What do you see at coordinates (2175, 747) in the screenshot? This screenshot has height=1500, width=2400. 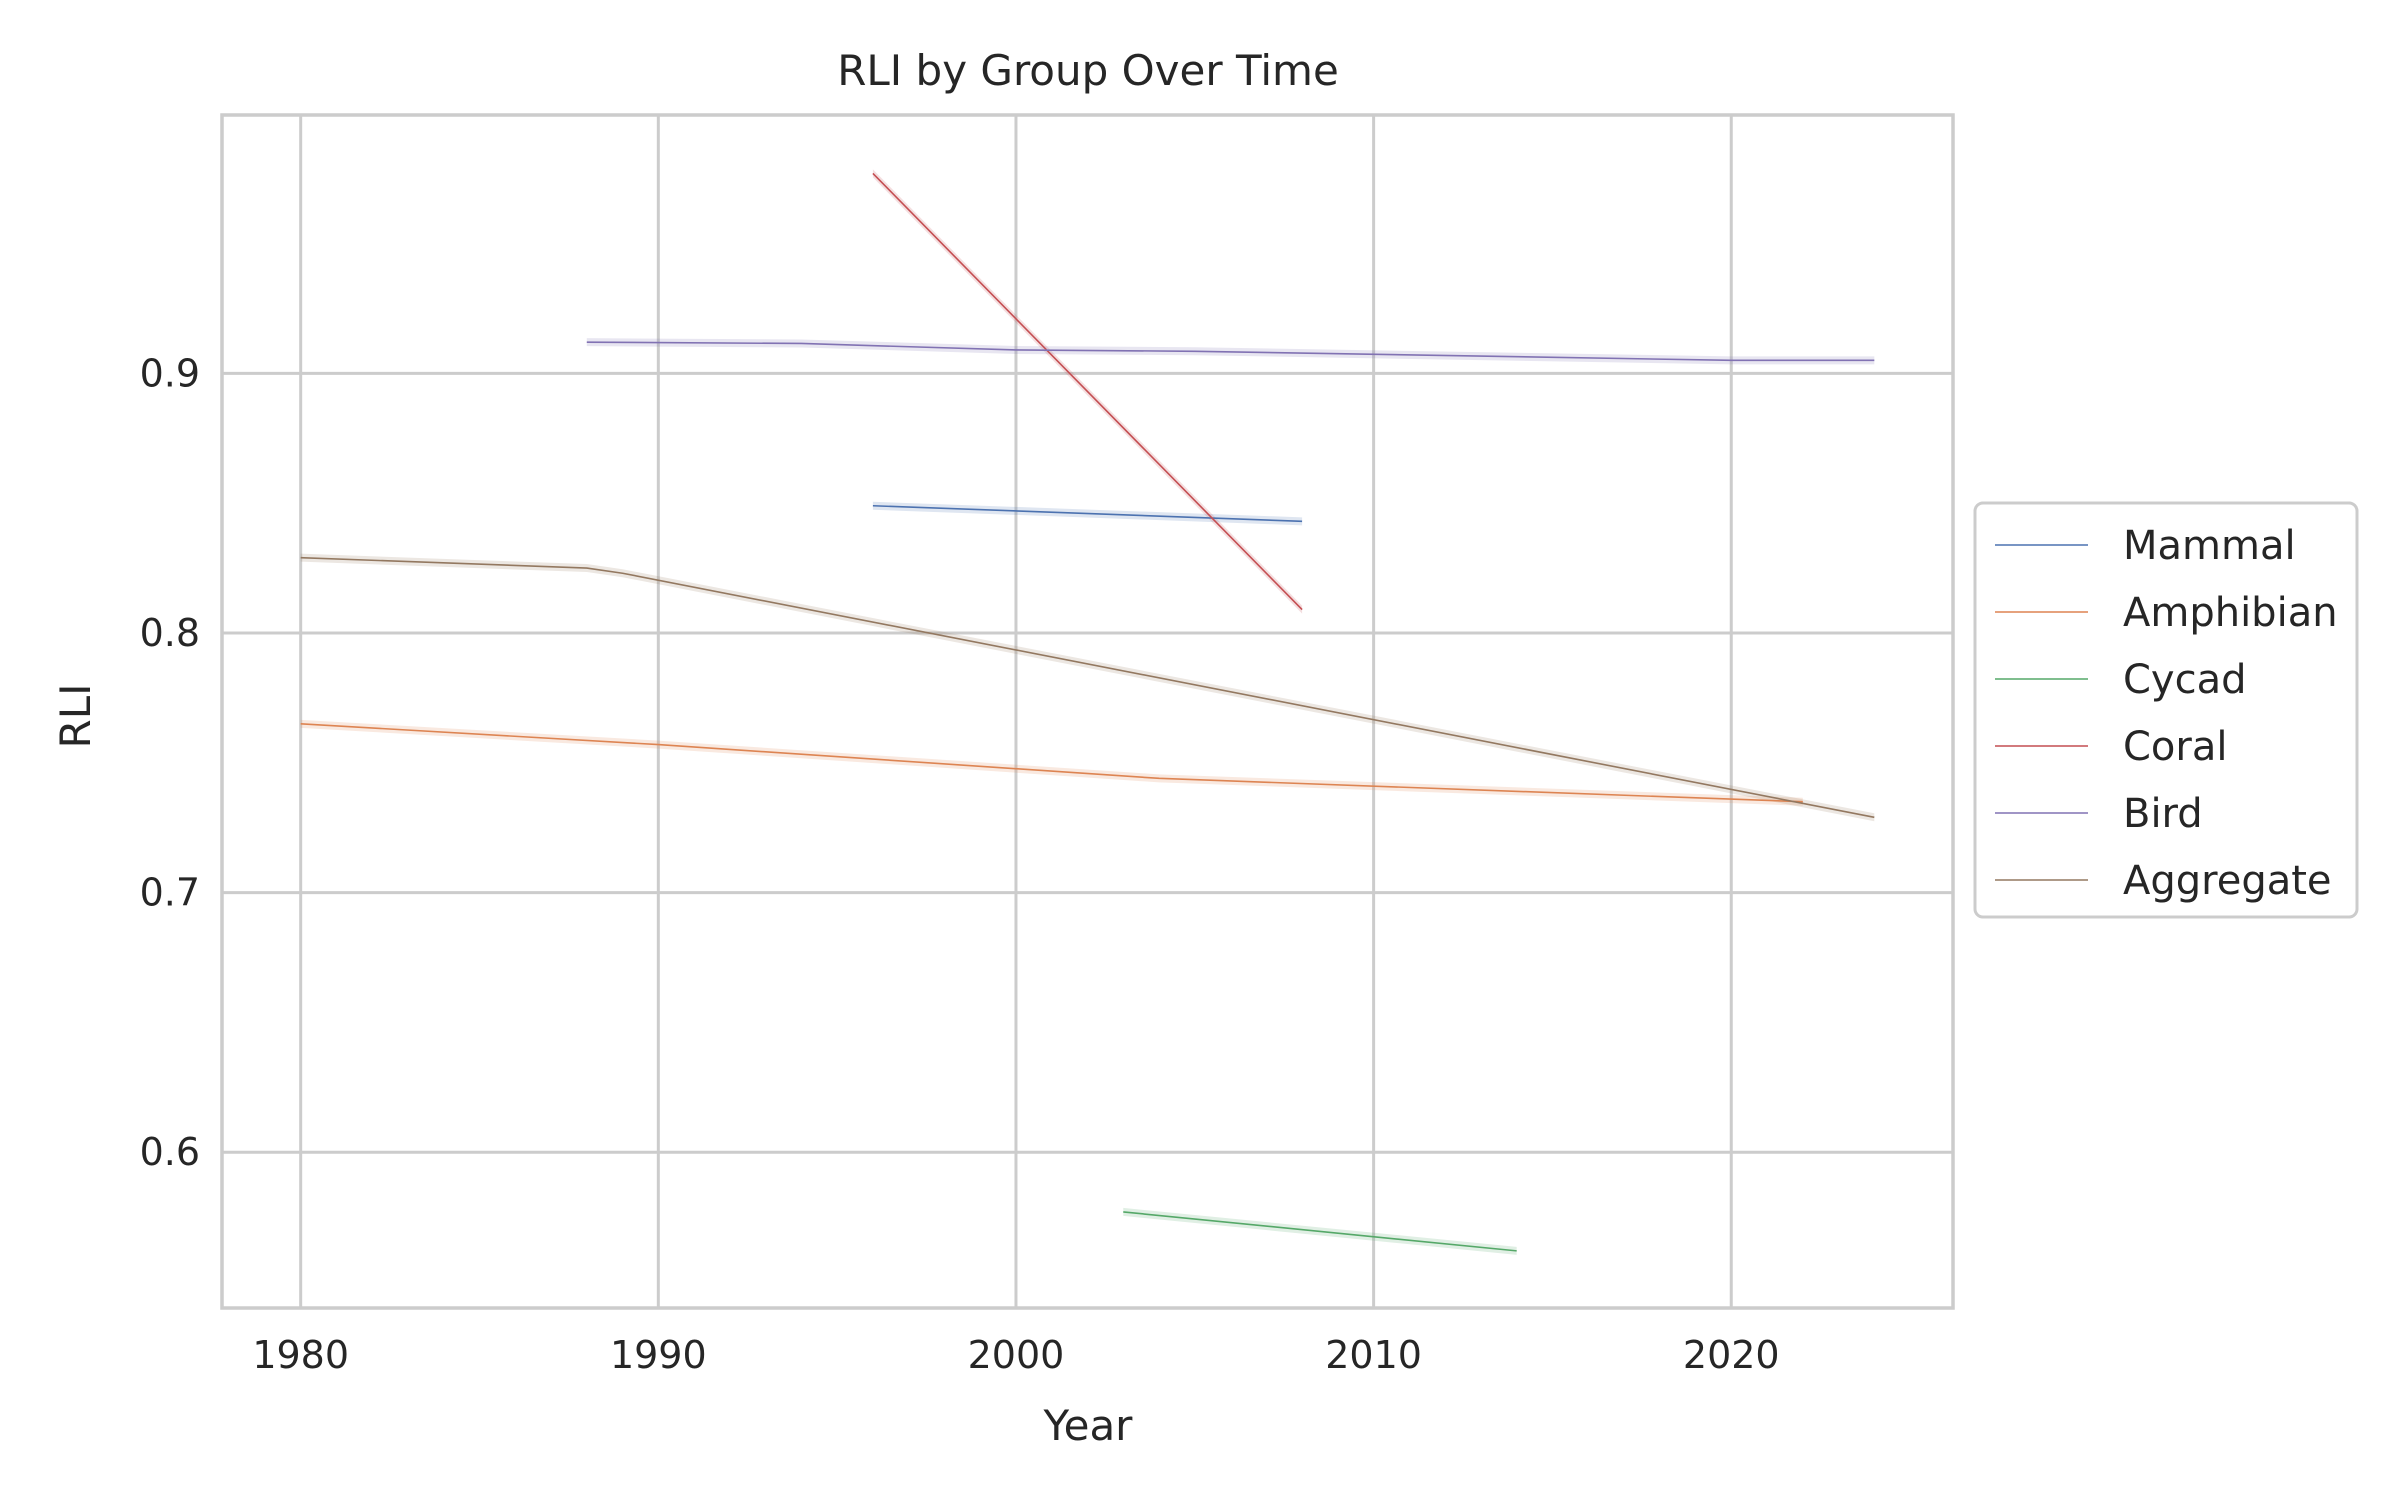 I see `legend-label-coral: Coral` at bounding box center [2175, 747].